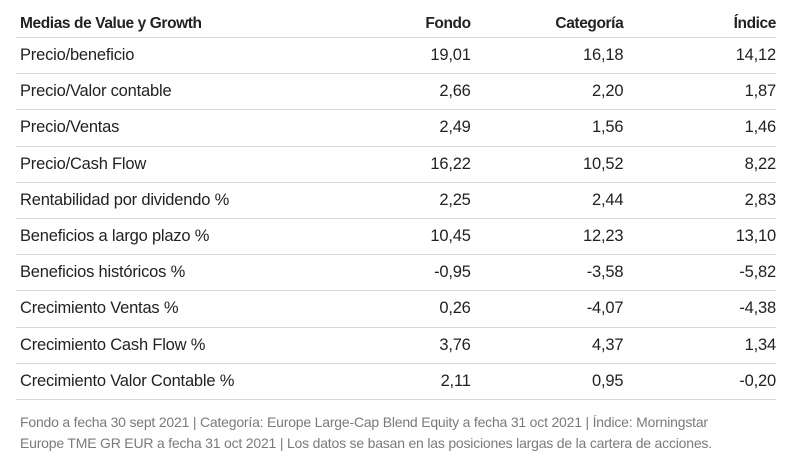 The width and height of the screenshot is (787, 468). Describe the element at coordinates (396, 309) in the screenshot. I see `table-row: Crecimiento Ventas % 0,26 -4,07 -4,38` at that location.